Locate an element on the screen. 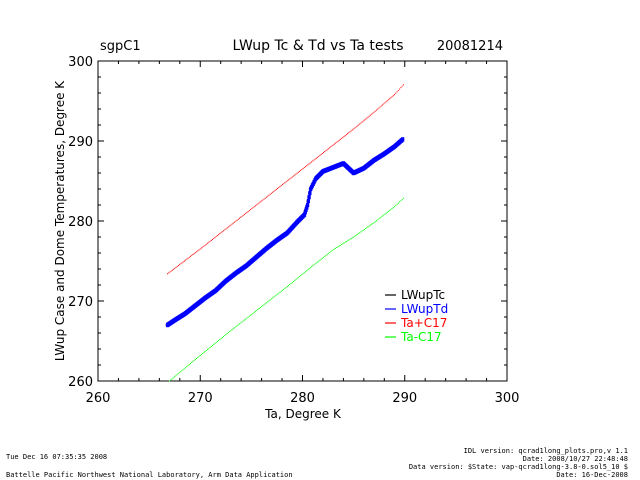 The image size is (640, 480). footer-idl-version: IDL version: qcrad1long_plots.pro,v 1.1 is located at coordinates (545, 451).